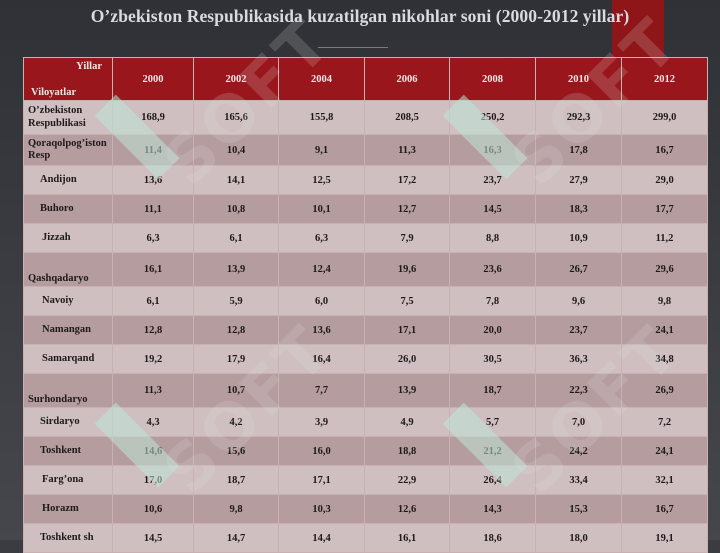  Describe the element at coordinates (236, 269) in the screenshot. I see `value-cell: 13,9` at that location.